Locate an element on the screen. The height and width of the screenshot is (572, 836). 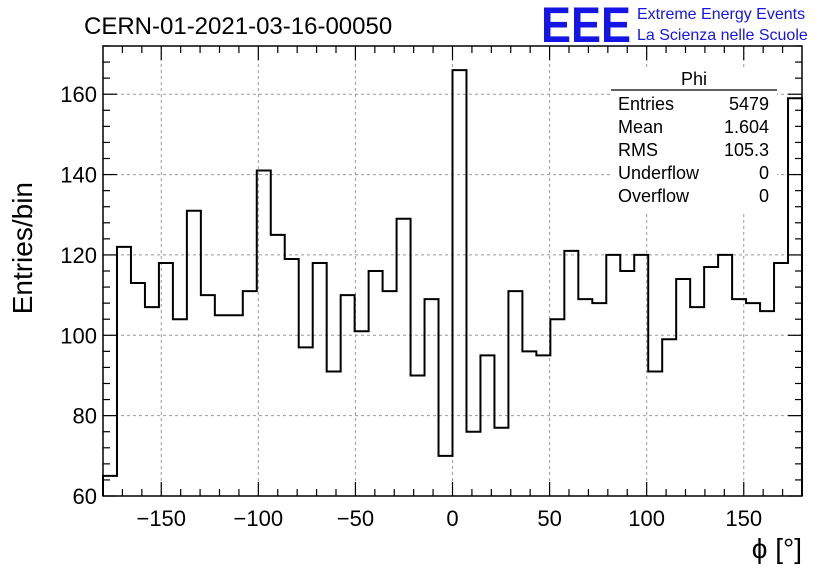
stats-row-label: RMS is located at coordinates (638, 150).